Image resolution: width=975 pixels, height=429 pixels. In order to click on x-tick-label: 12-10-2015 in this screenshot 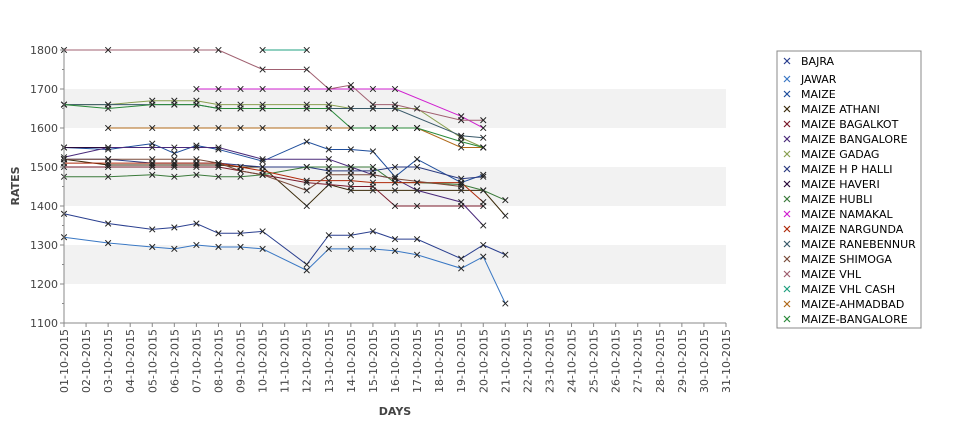, I will do `click(307, 361)`.